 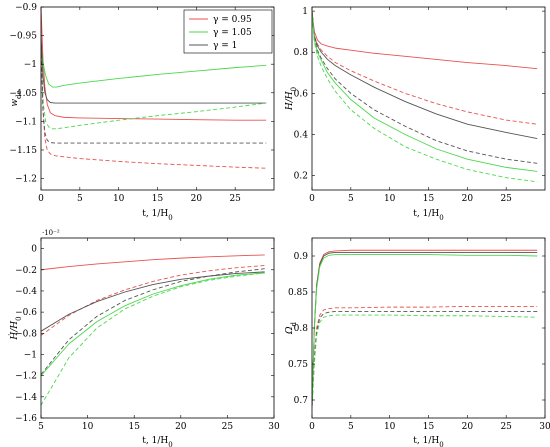 I want to click on y-tick-label: −1.4, so click(x=26, y=398).